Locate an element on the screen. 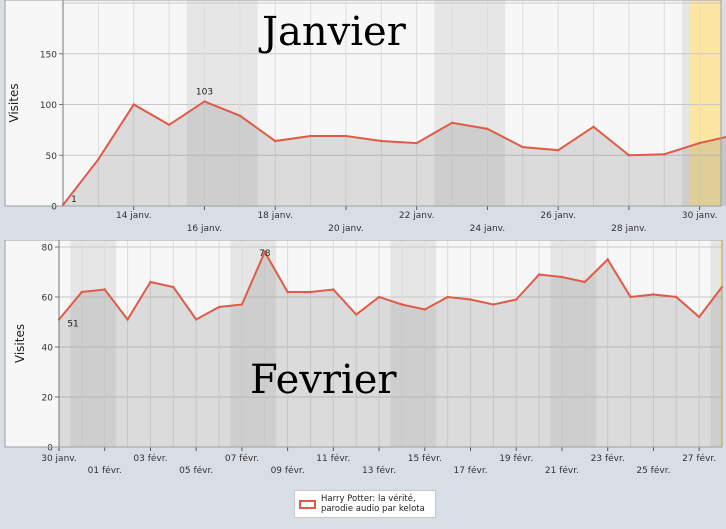  x-tick-label: 28 janv. is located at coordinates (629, 229).